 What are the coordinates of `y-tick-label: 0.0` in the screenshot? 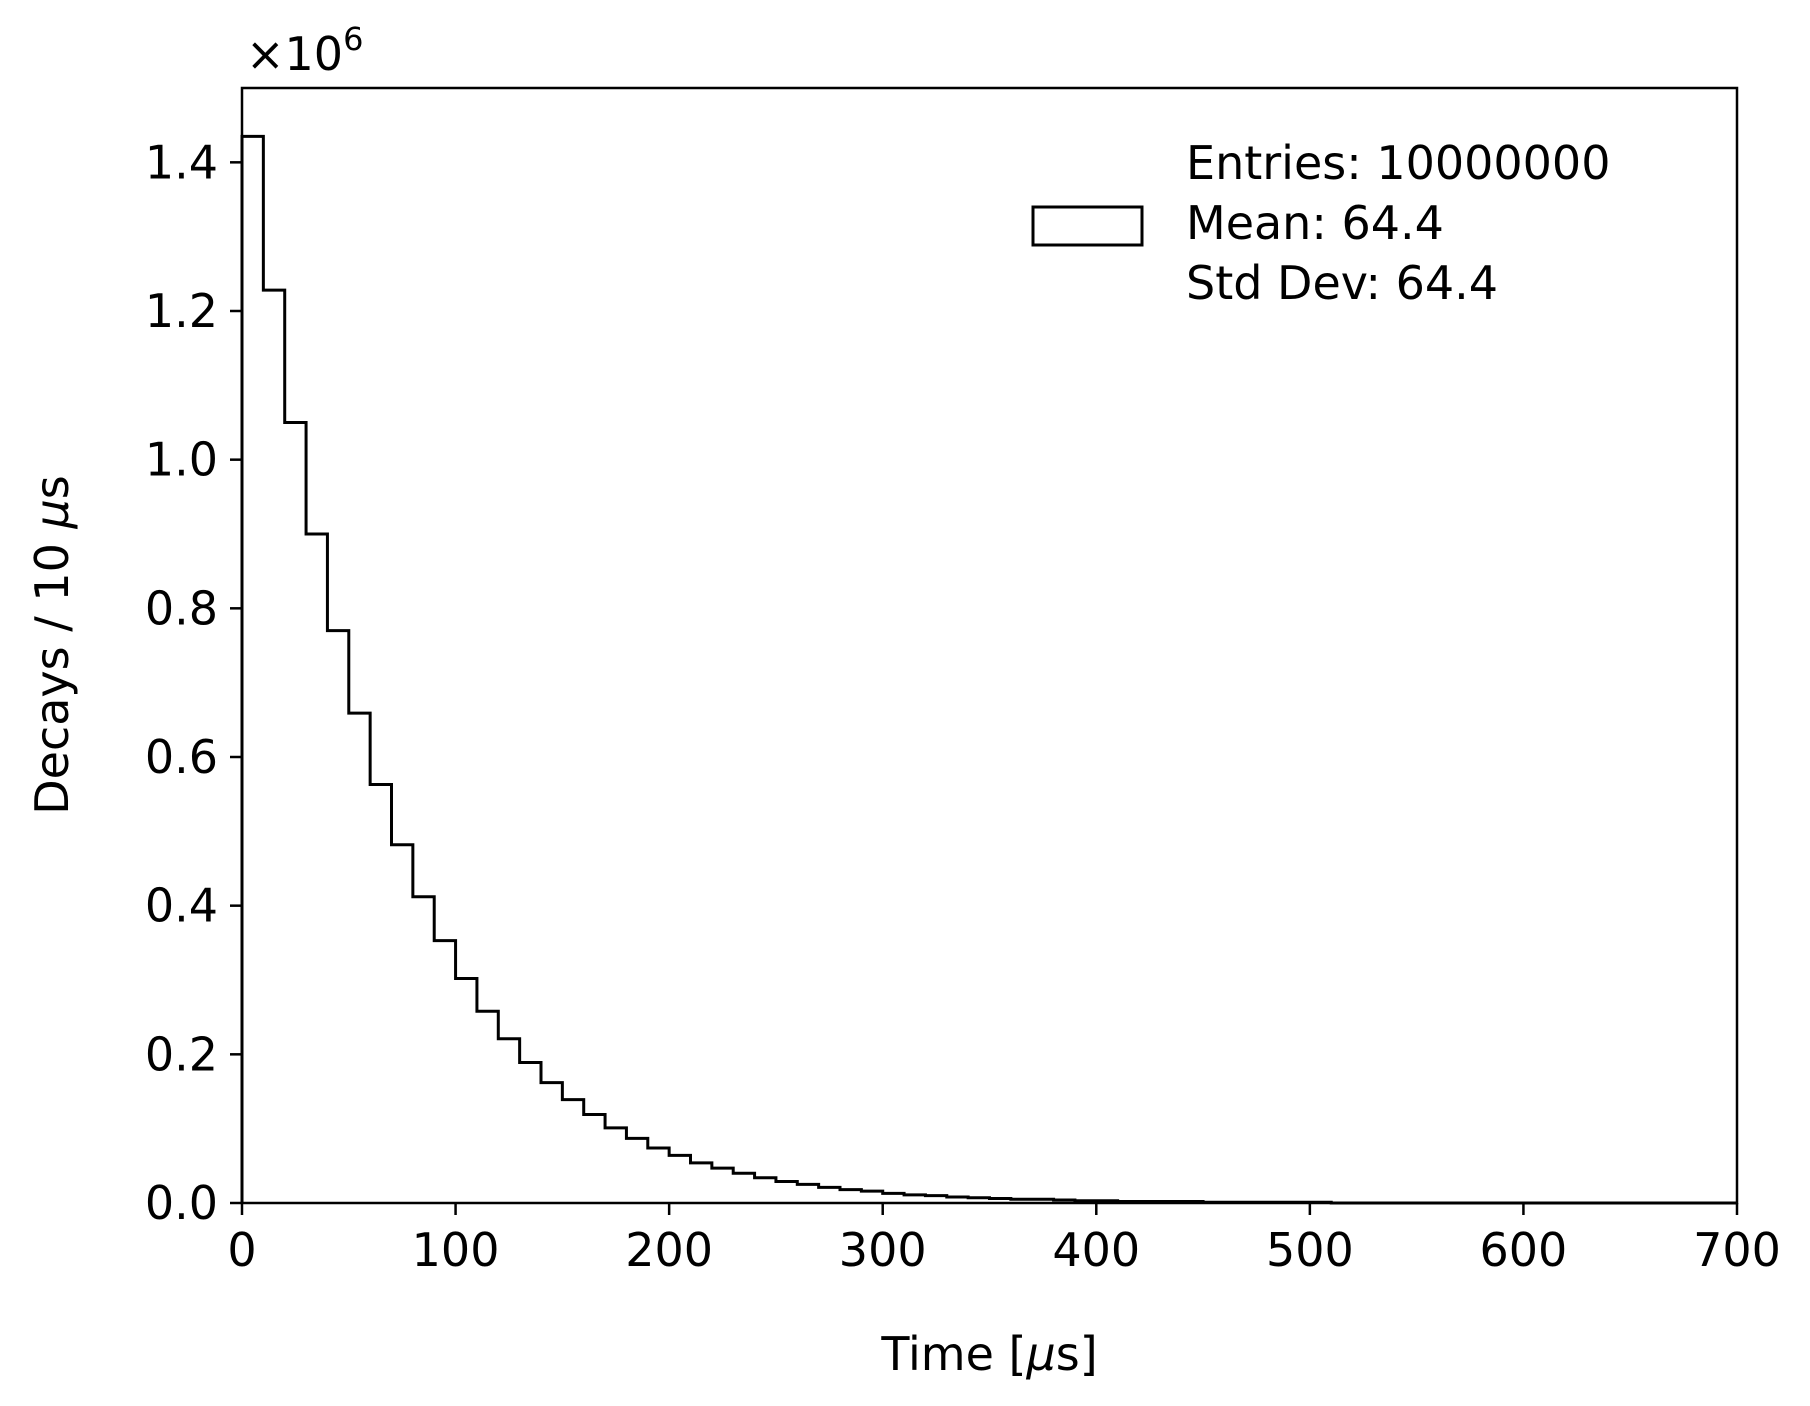 It's located at (181, 1203).